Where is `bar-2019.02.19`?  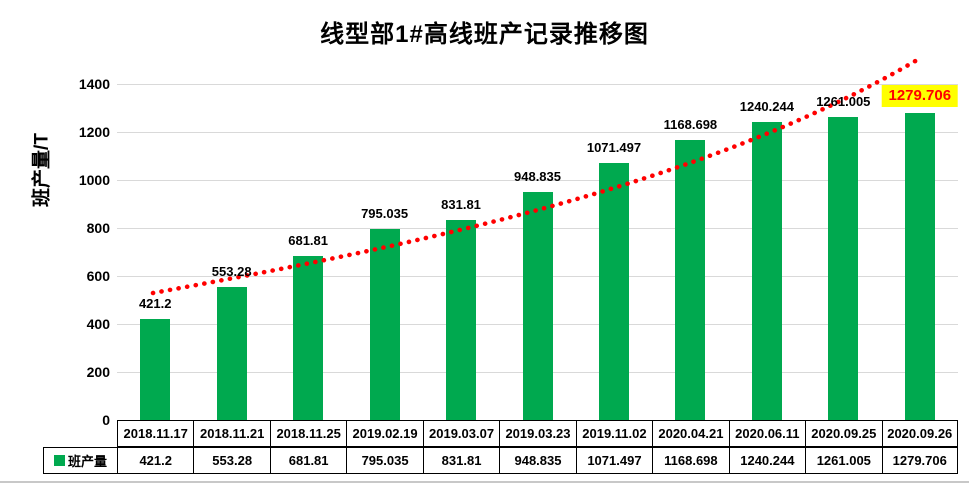 bar-2019.02.19 is located at coordinates (384, 324).